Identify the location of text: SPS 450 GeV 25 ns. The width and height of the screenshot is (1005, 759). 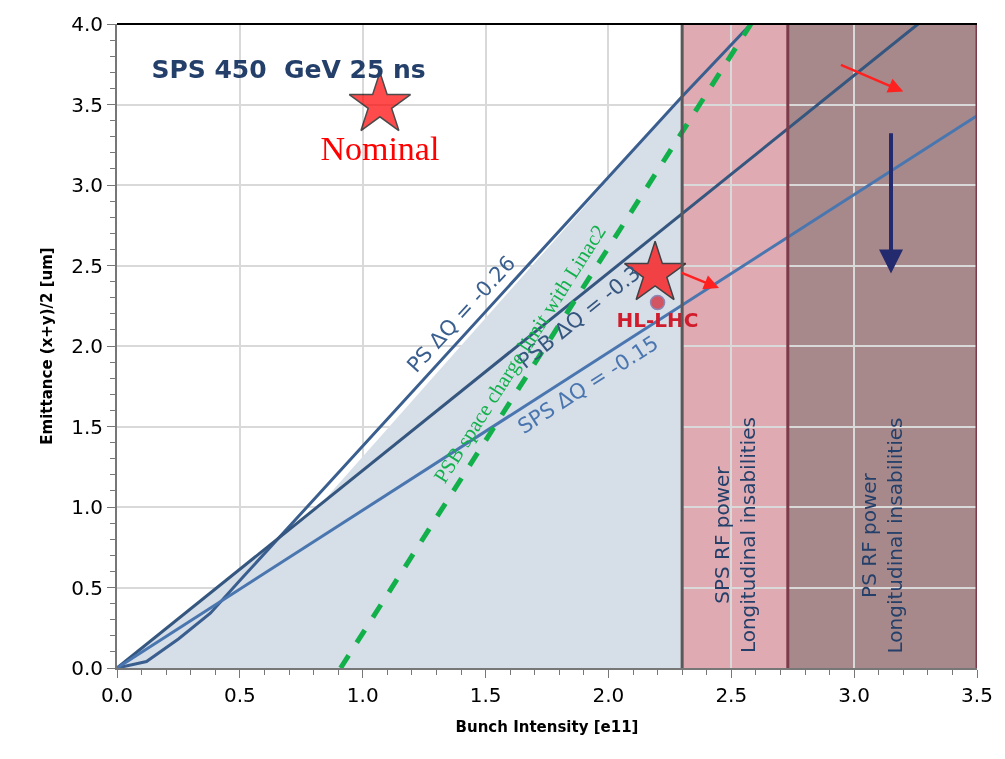
(288, 69).